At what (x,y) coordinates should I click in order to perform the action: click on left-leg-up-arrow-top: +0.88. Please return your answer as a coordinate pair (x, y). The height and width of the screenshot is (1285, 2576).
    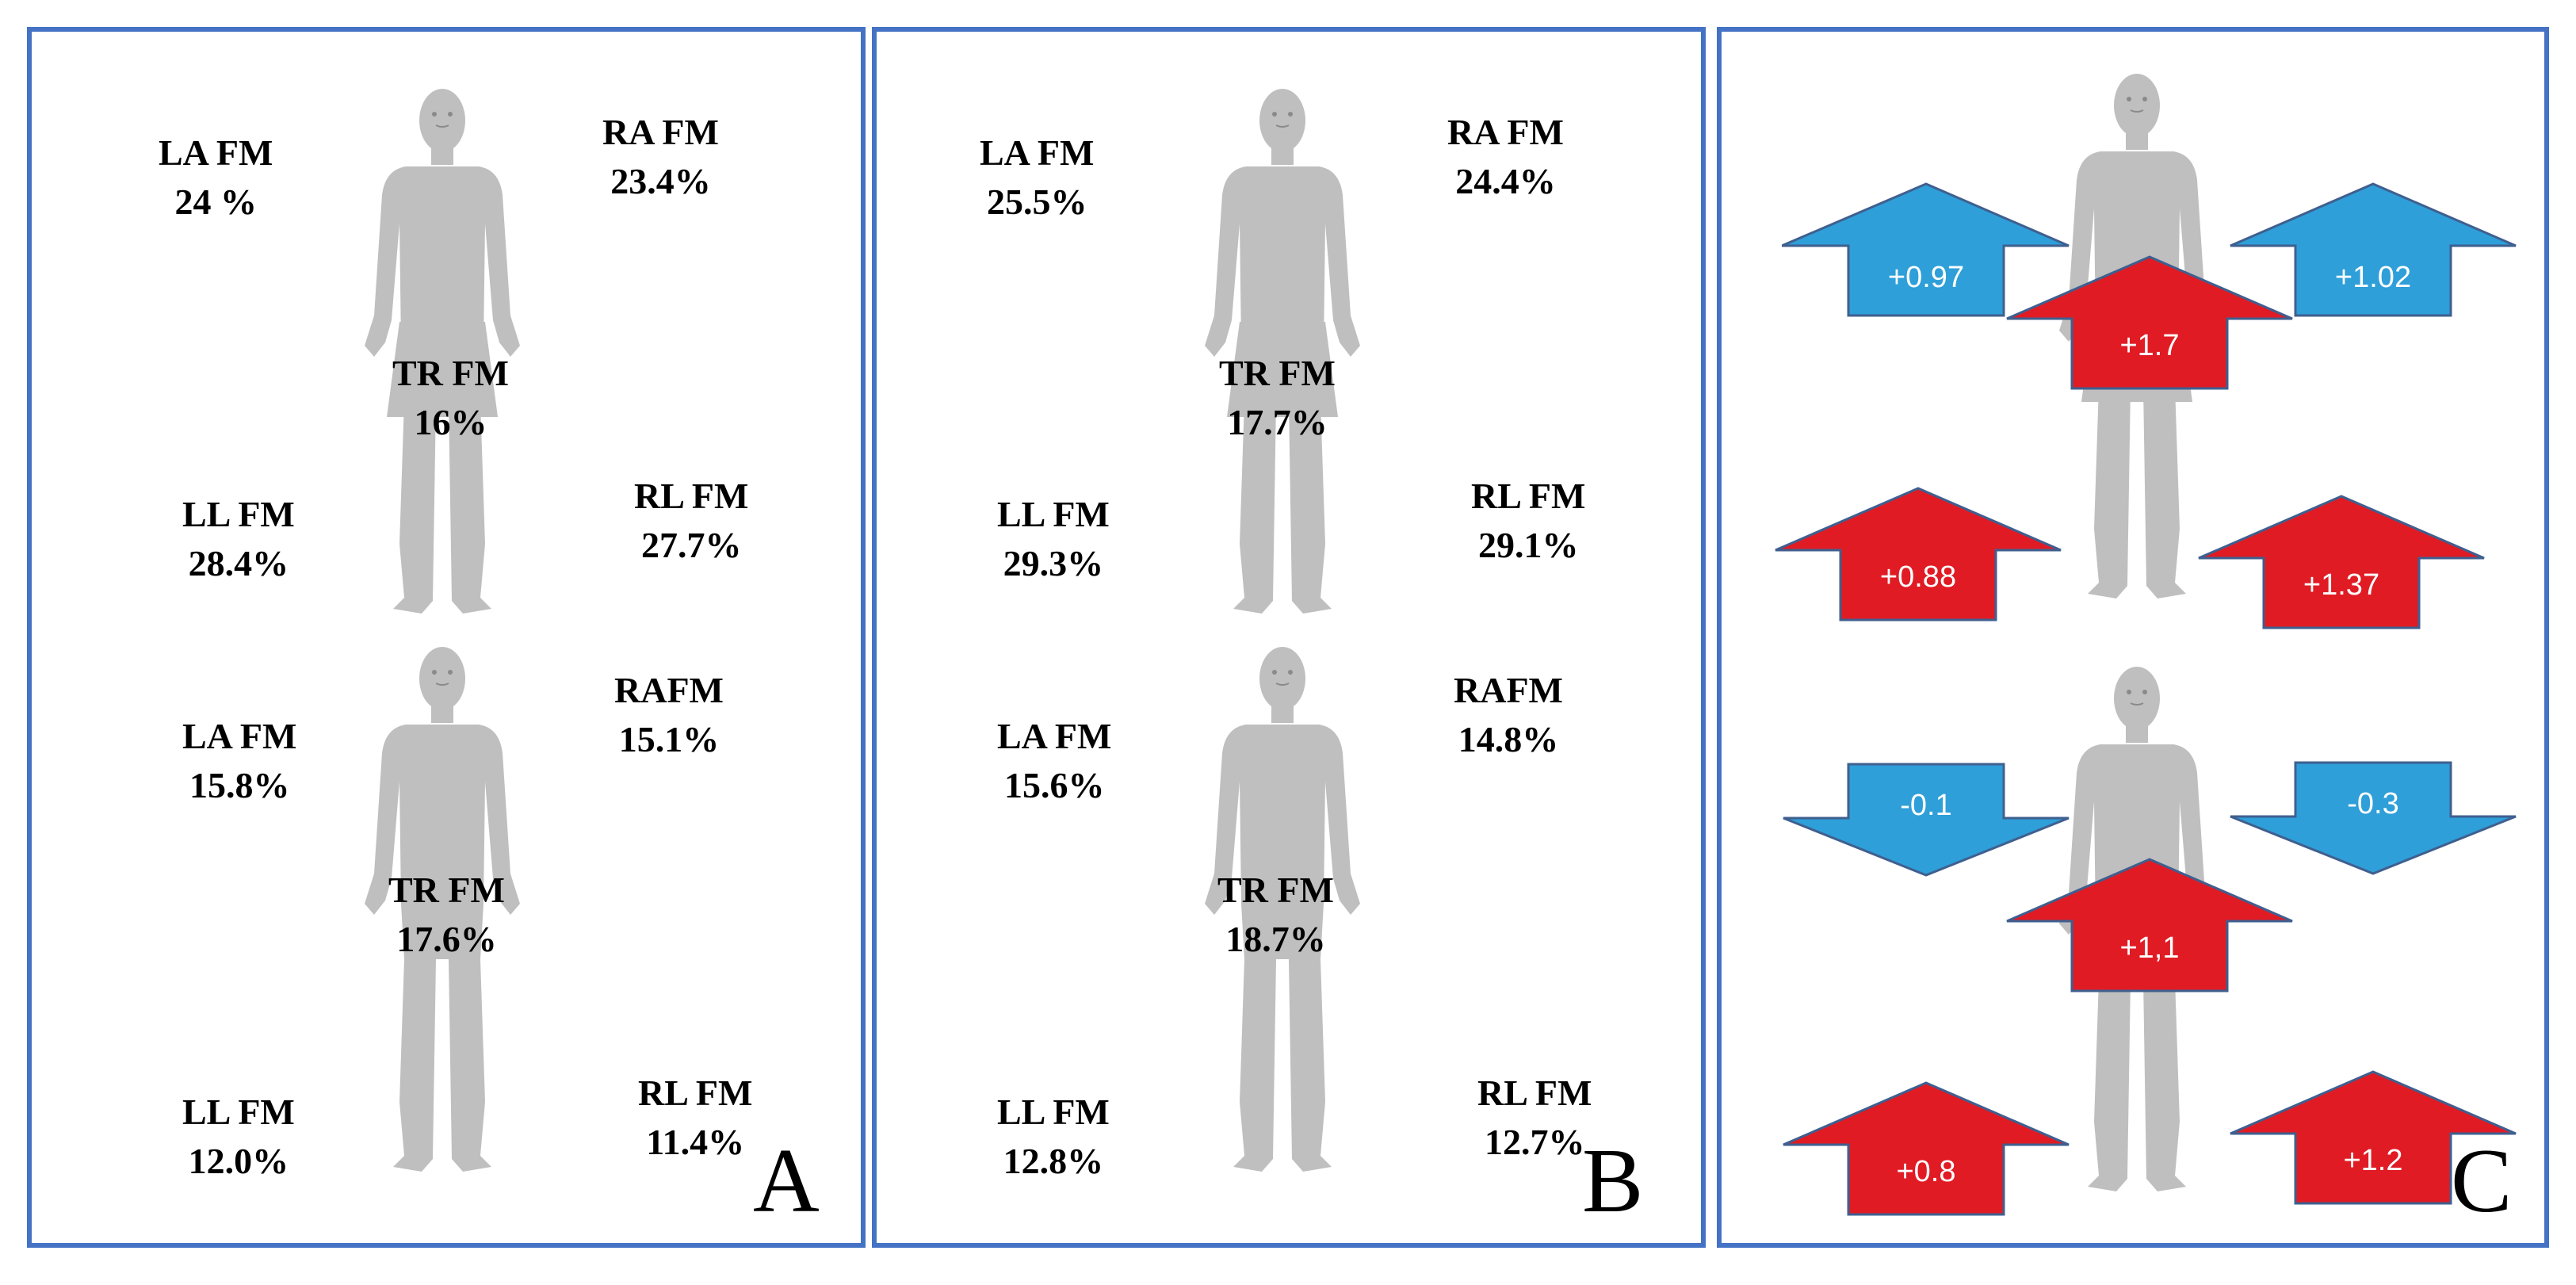
    Looking at the image, I should click on (1918, 554).